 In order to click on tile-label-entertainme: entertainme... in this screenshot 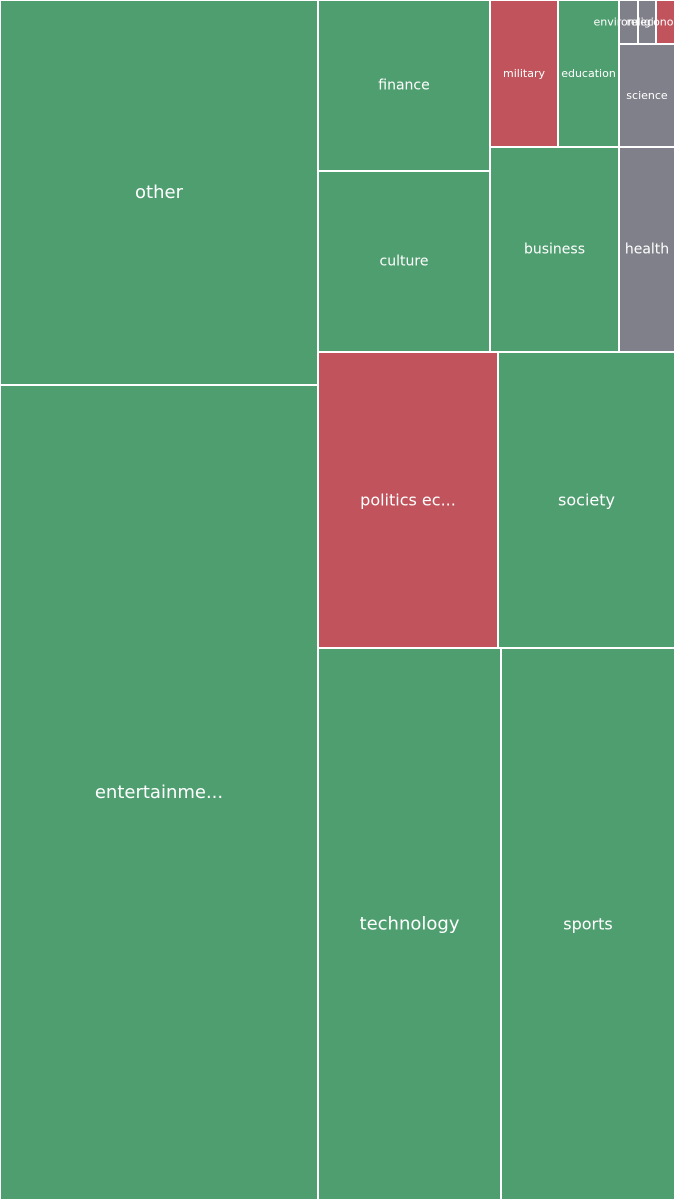, I will do `click(159, 792)`.